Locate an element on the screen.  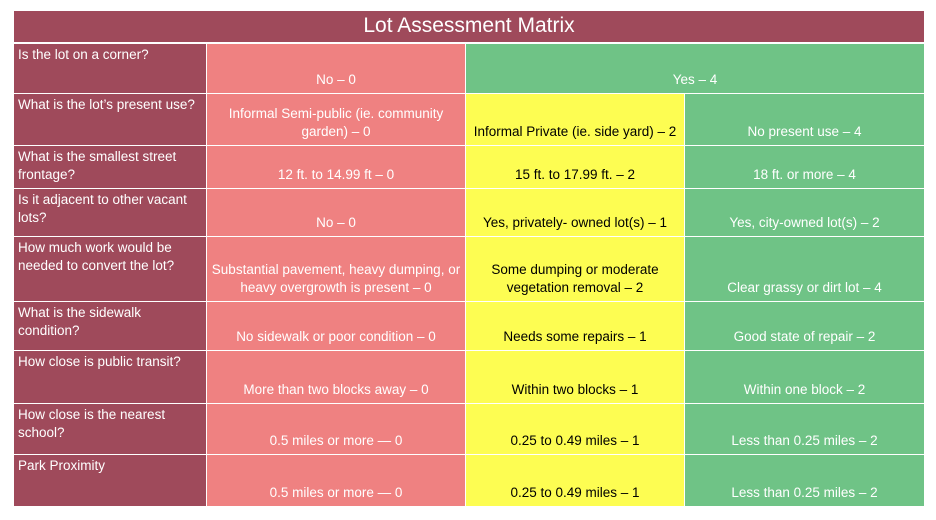
question-nearest-school: How close is the nearest school? is located at coordinates (110, 429).